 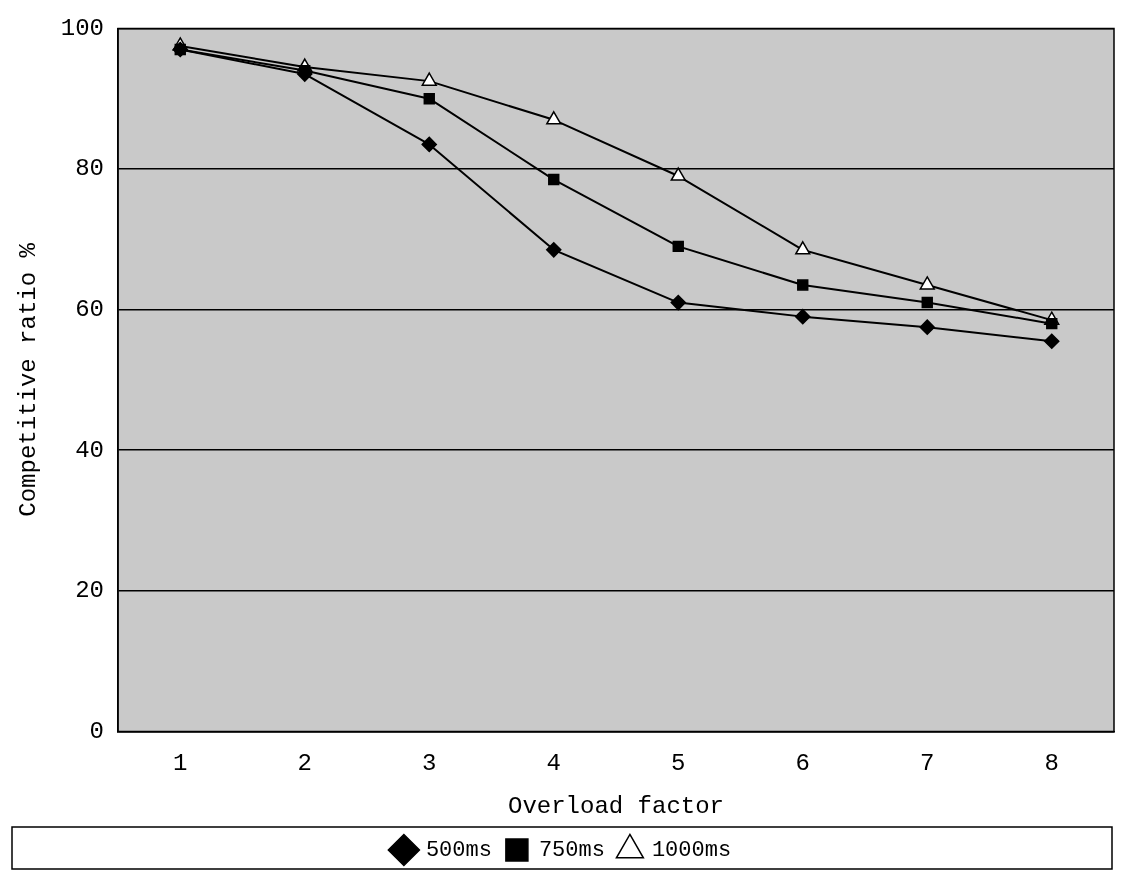 What do you see at coordinates (691, 850) in the screenshot?
I see `legend-label: 1000ms` at bounding box center [691, 850].